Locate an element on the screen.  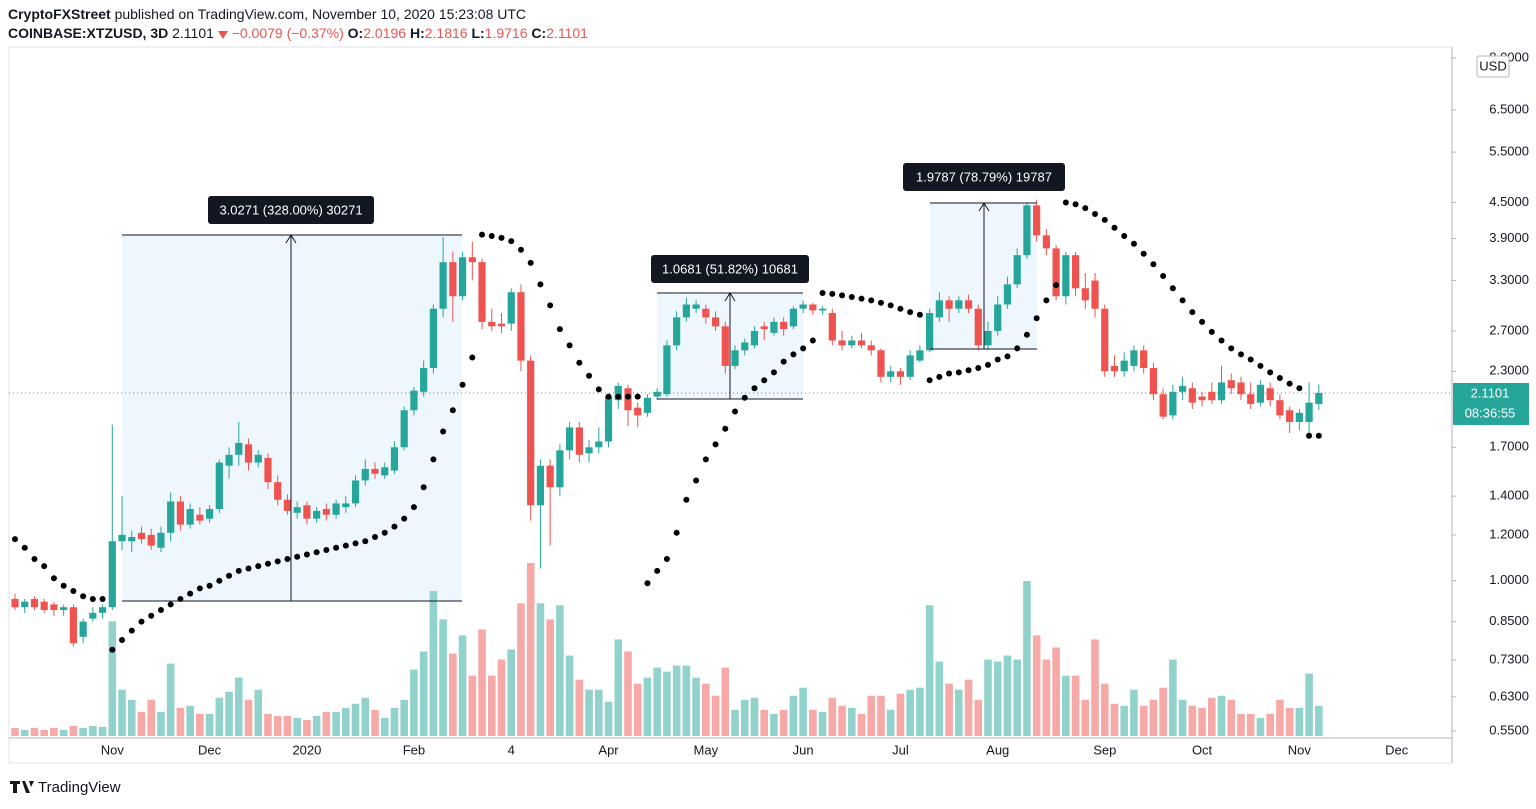
measure-label: 1.0681 (51.82%) 10681 is located at coordinates (730, 268).